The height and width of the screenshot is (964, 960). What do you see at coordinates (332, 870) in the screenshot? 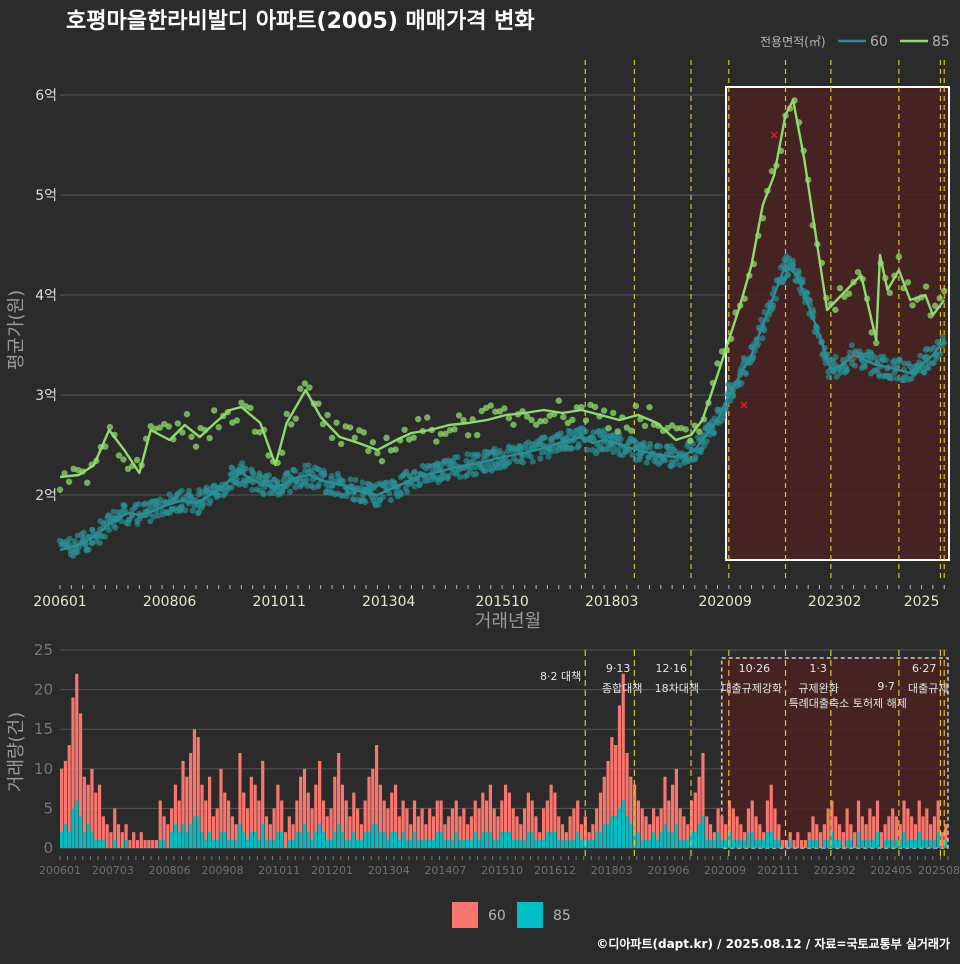
I see `volume-x-tick-label: 201201` at bounding box center [332, 870].